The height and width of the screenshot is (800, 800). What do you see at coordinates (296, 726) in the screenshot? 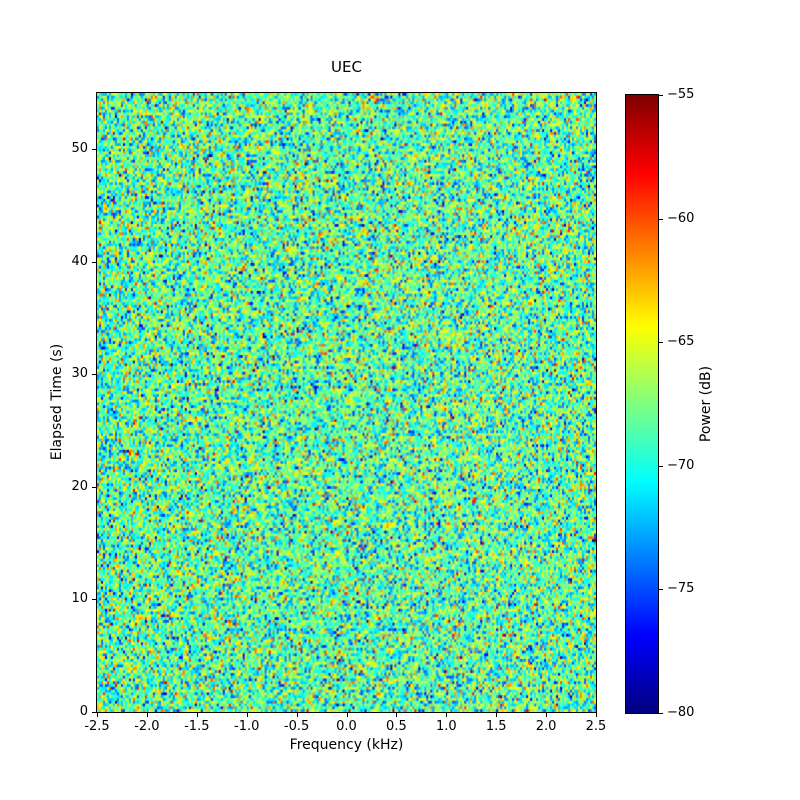
I see `x-tick-label: -0.5` at bounding box center [296, 726].